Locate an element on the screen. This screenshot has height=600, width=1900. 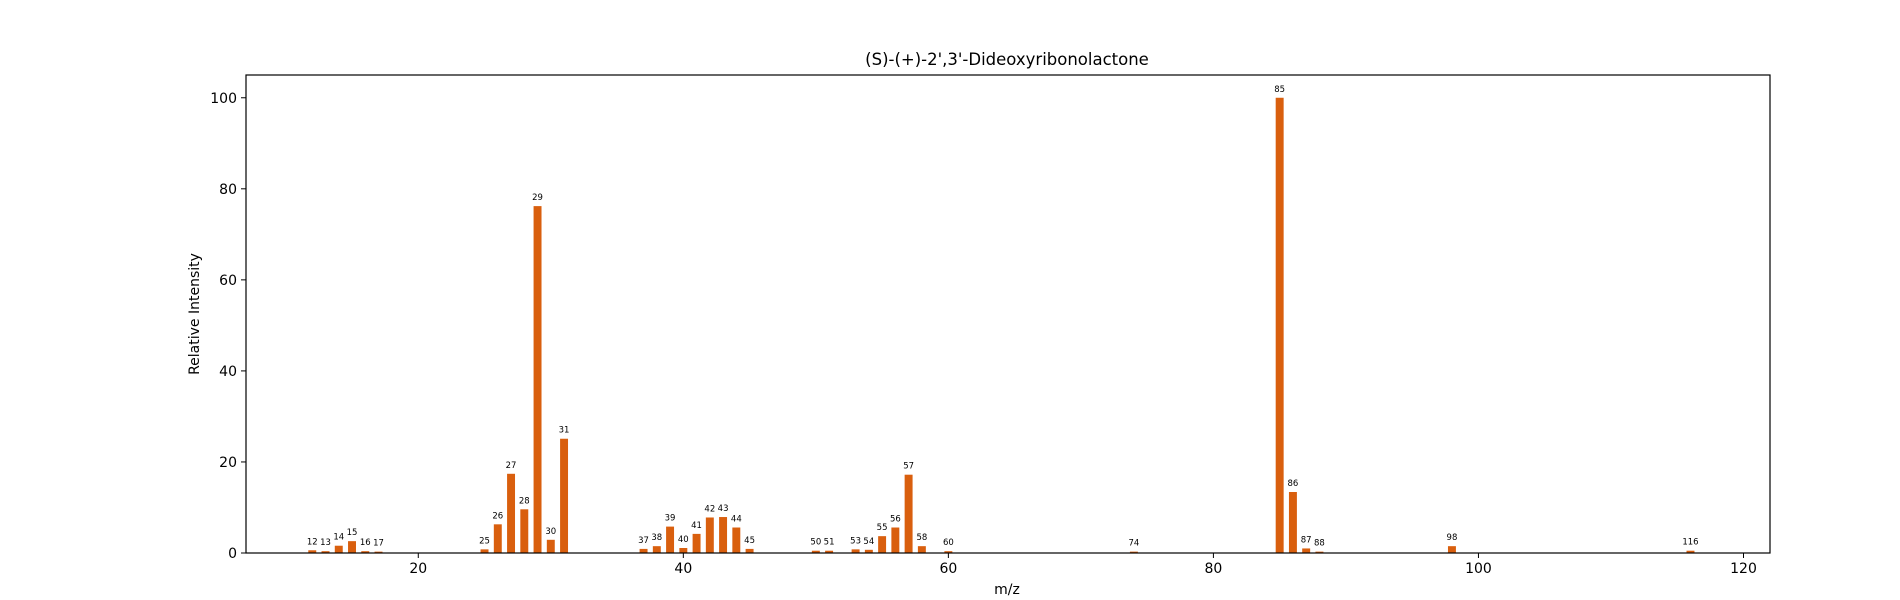
y-axis-label: Relative Intensity is located at coordinates (195, 314).